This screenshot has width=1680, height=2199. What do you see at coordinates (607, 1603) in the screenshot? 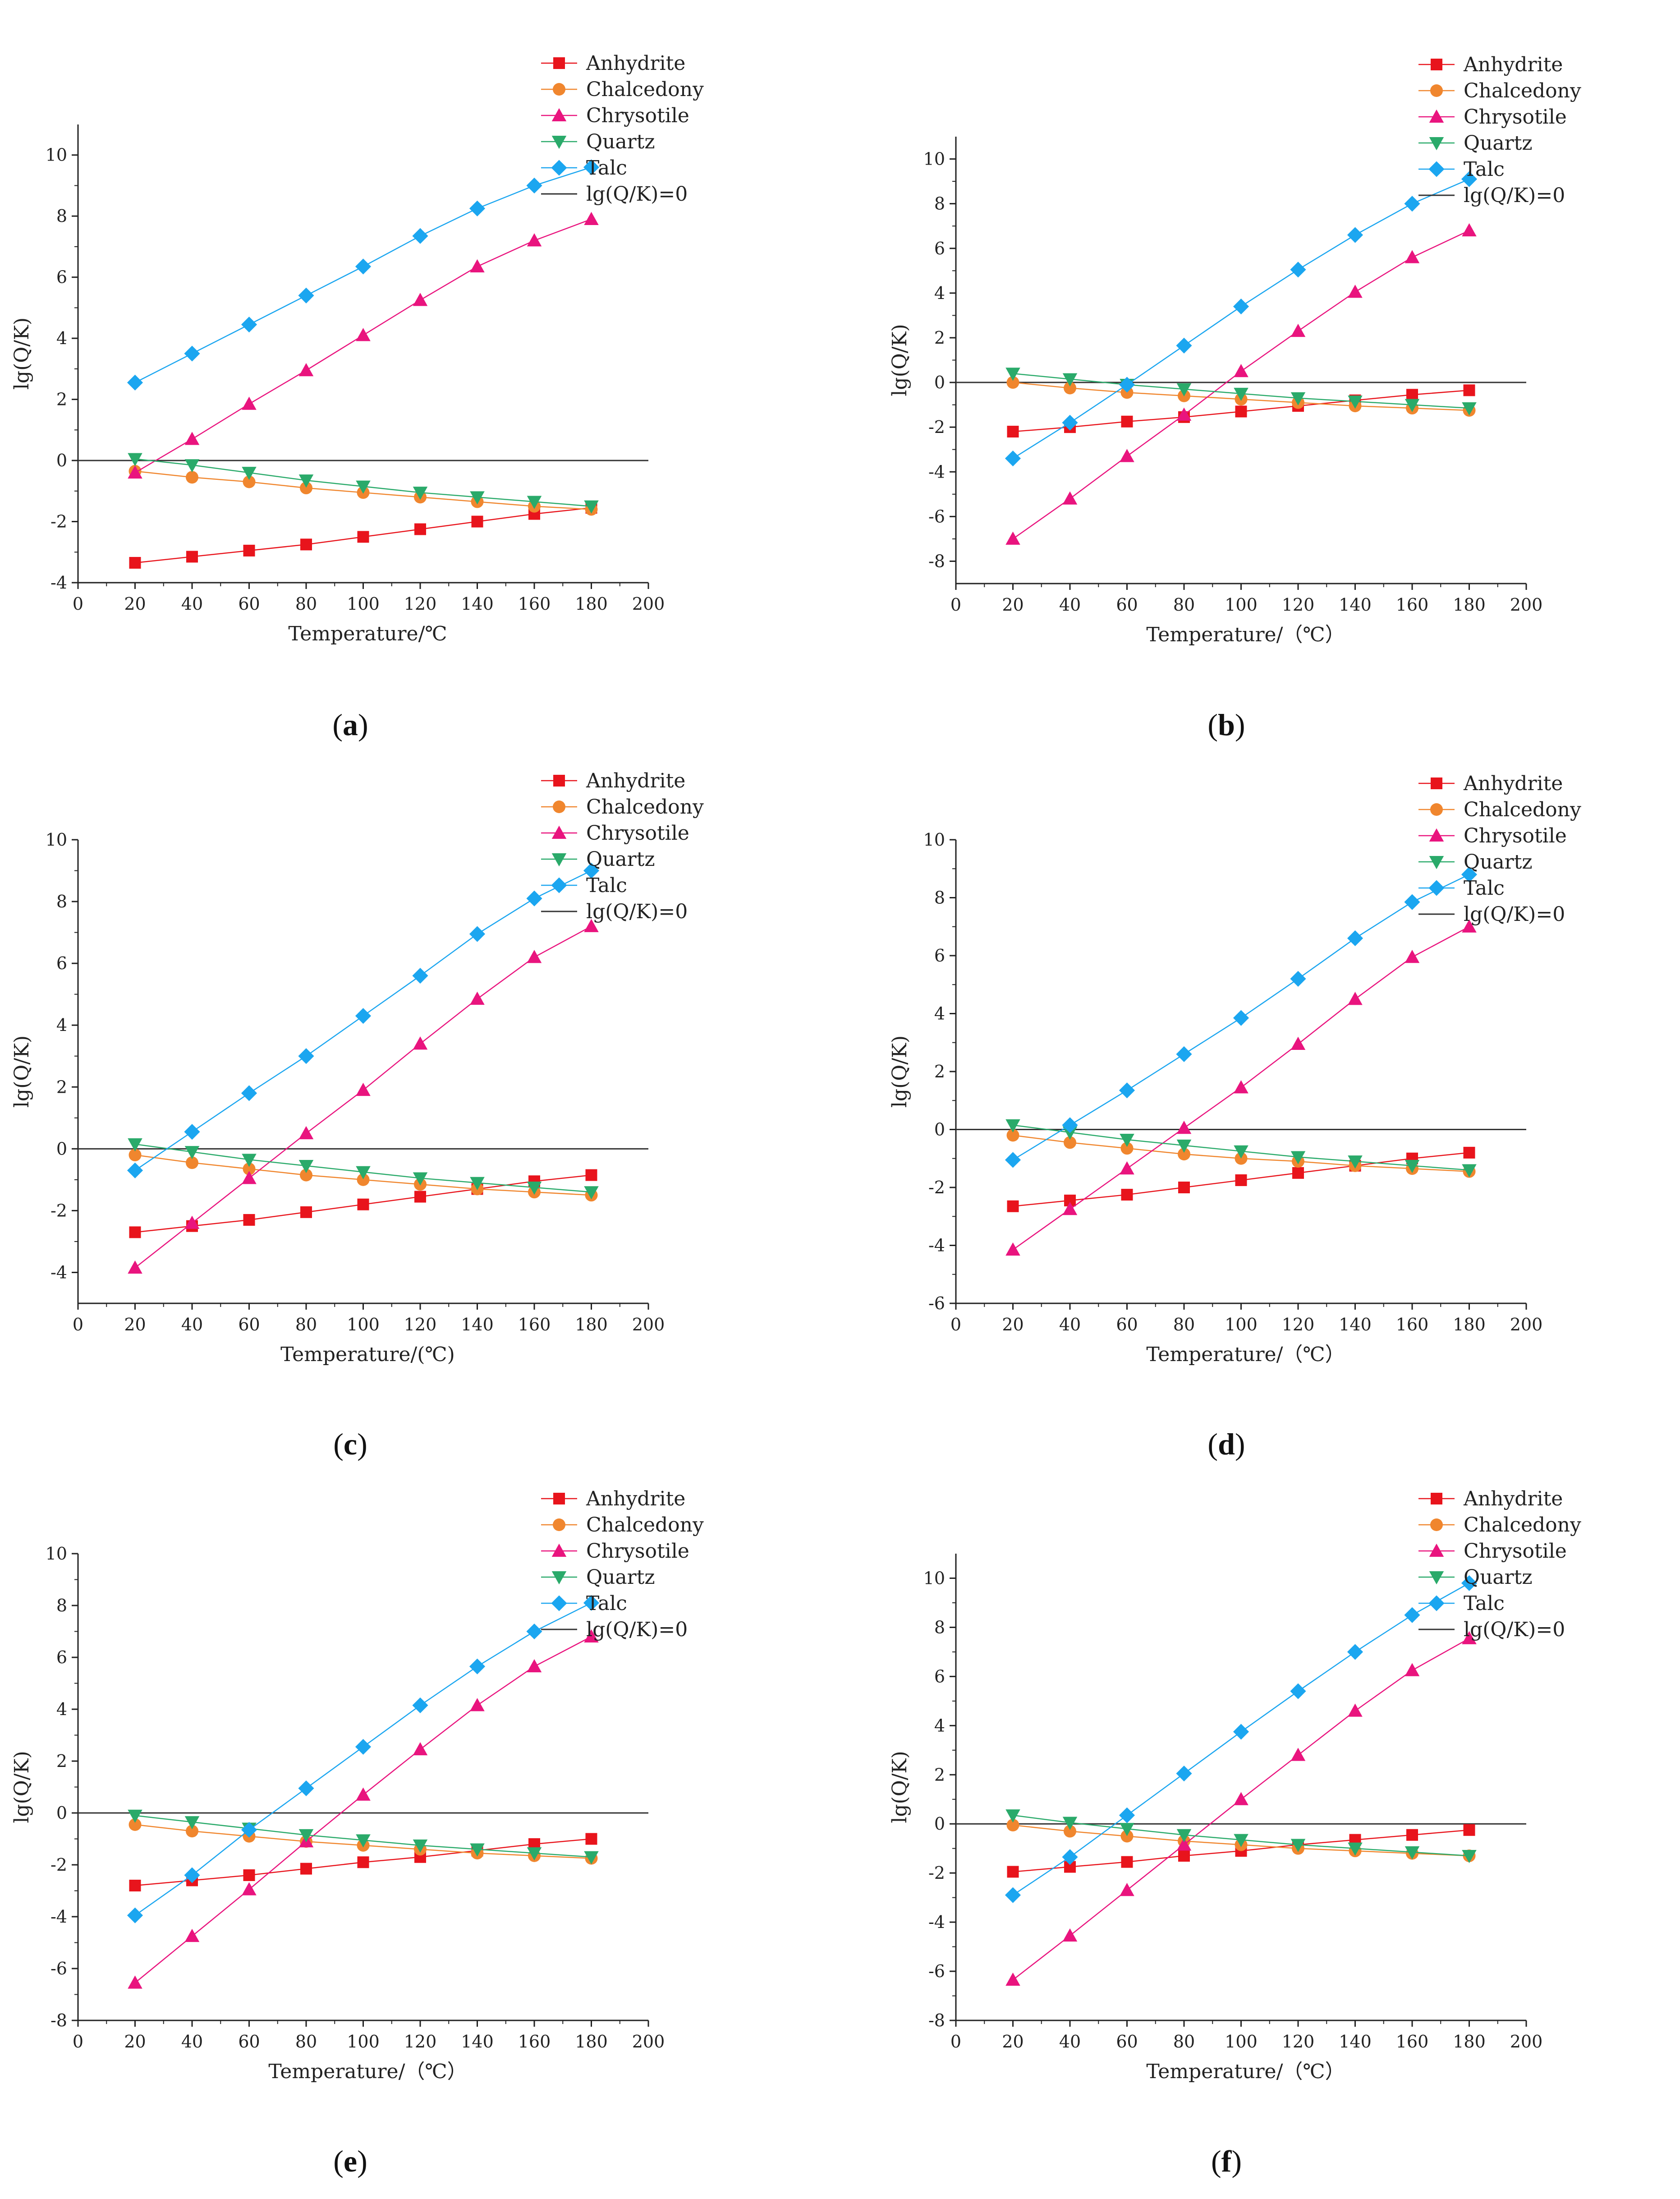
I see `legend-label: Talc` at bounding box center [607, 1603].